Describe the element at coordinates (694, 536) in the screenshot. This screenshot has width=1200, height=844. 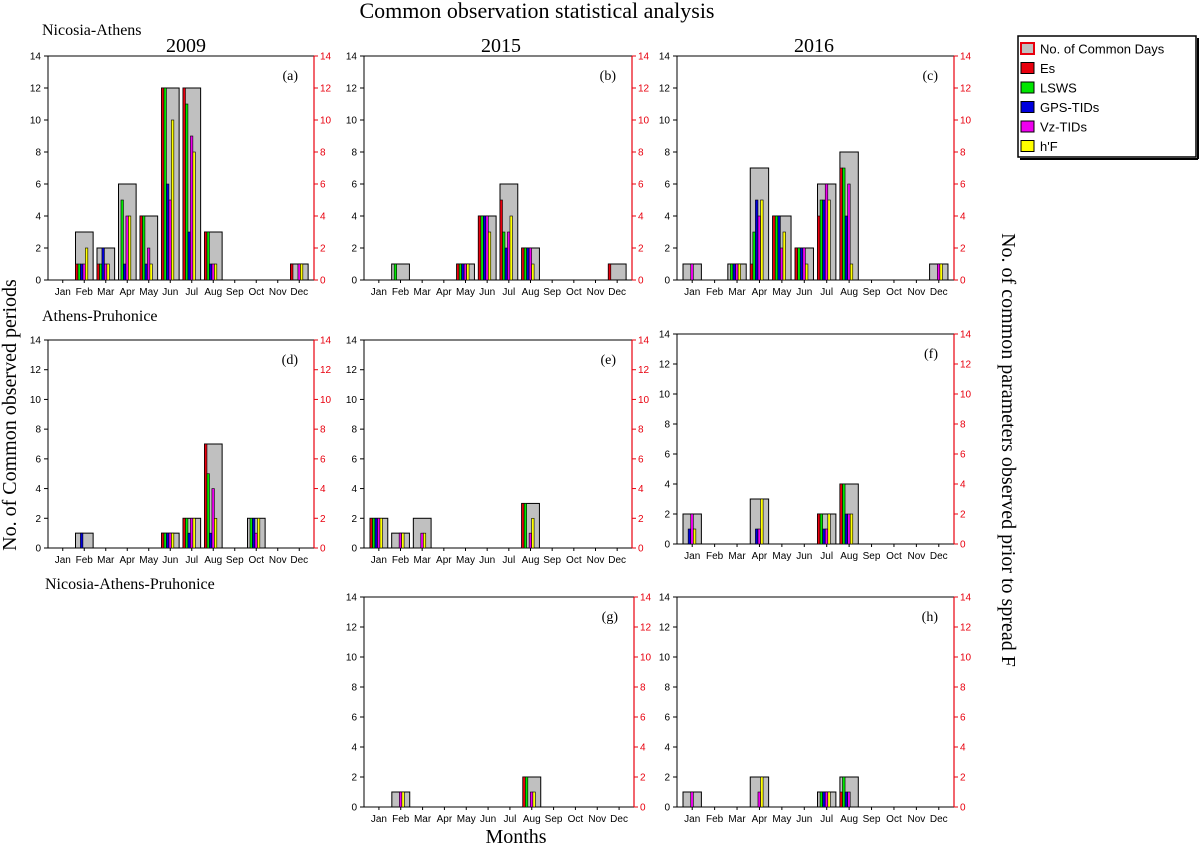
I see `panel-f-bar-h-f-jan` at that location.